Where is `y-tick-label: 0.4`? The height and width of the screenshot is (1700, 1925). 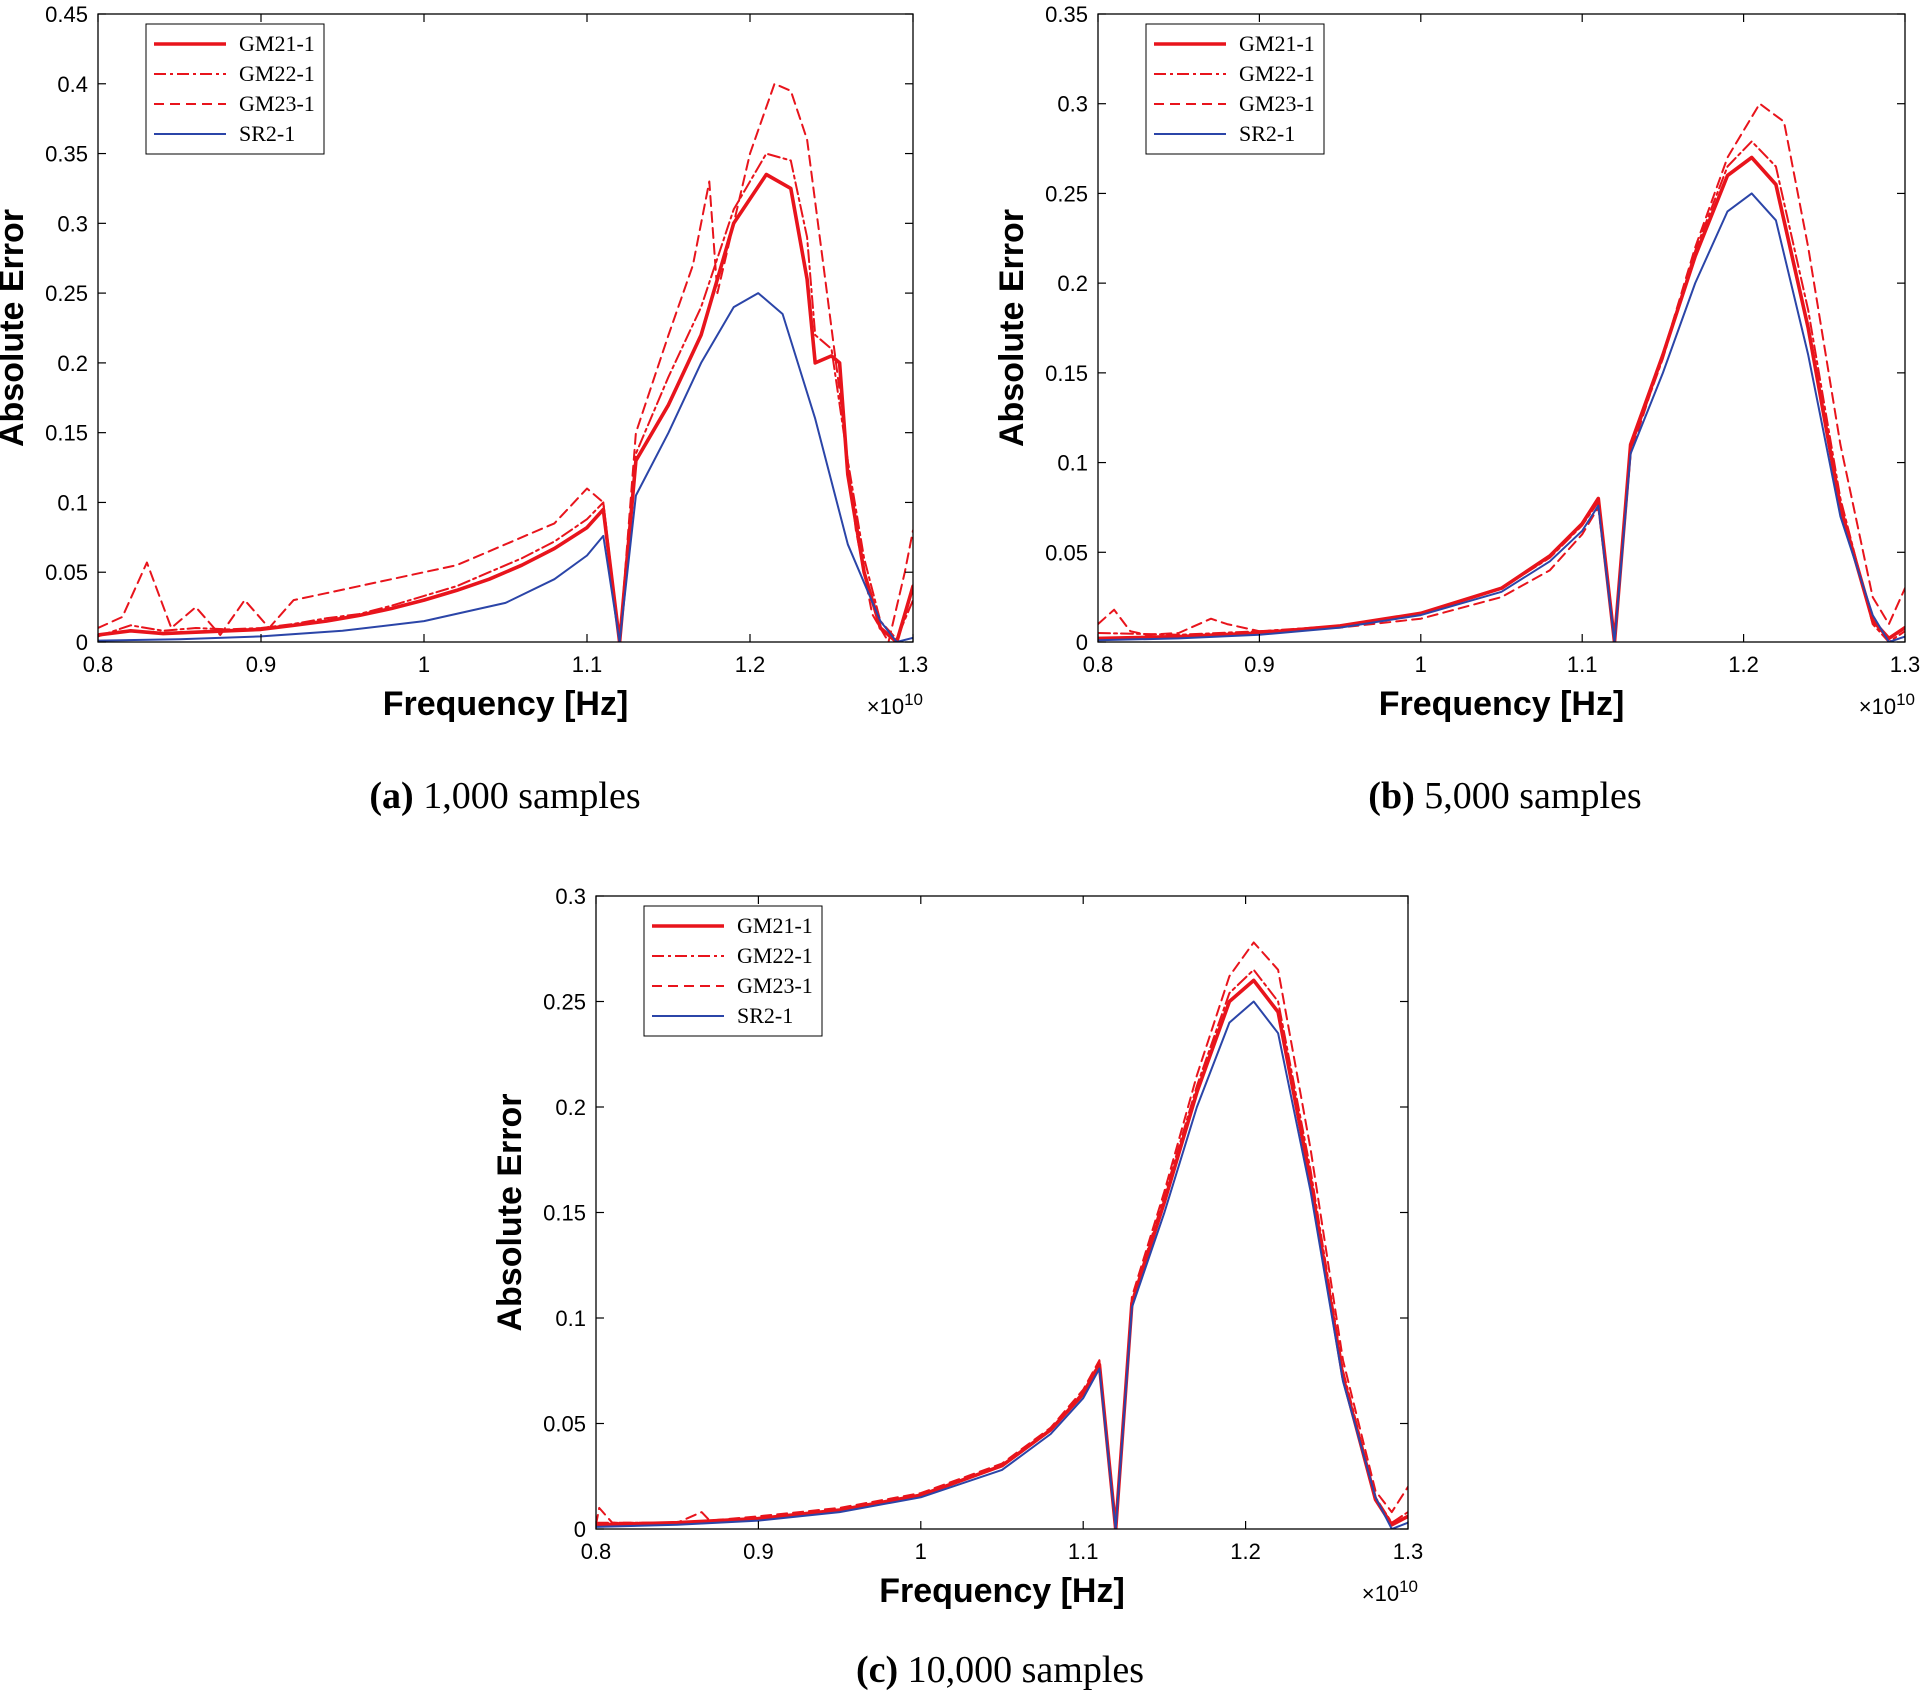 y-tick-label: 0.4 is located at coordinates (72, 84).